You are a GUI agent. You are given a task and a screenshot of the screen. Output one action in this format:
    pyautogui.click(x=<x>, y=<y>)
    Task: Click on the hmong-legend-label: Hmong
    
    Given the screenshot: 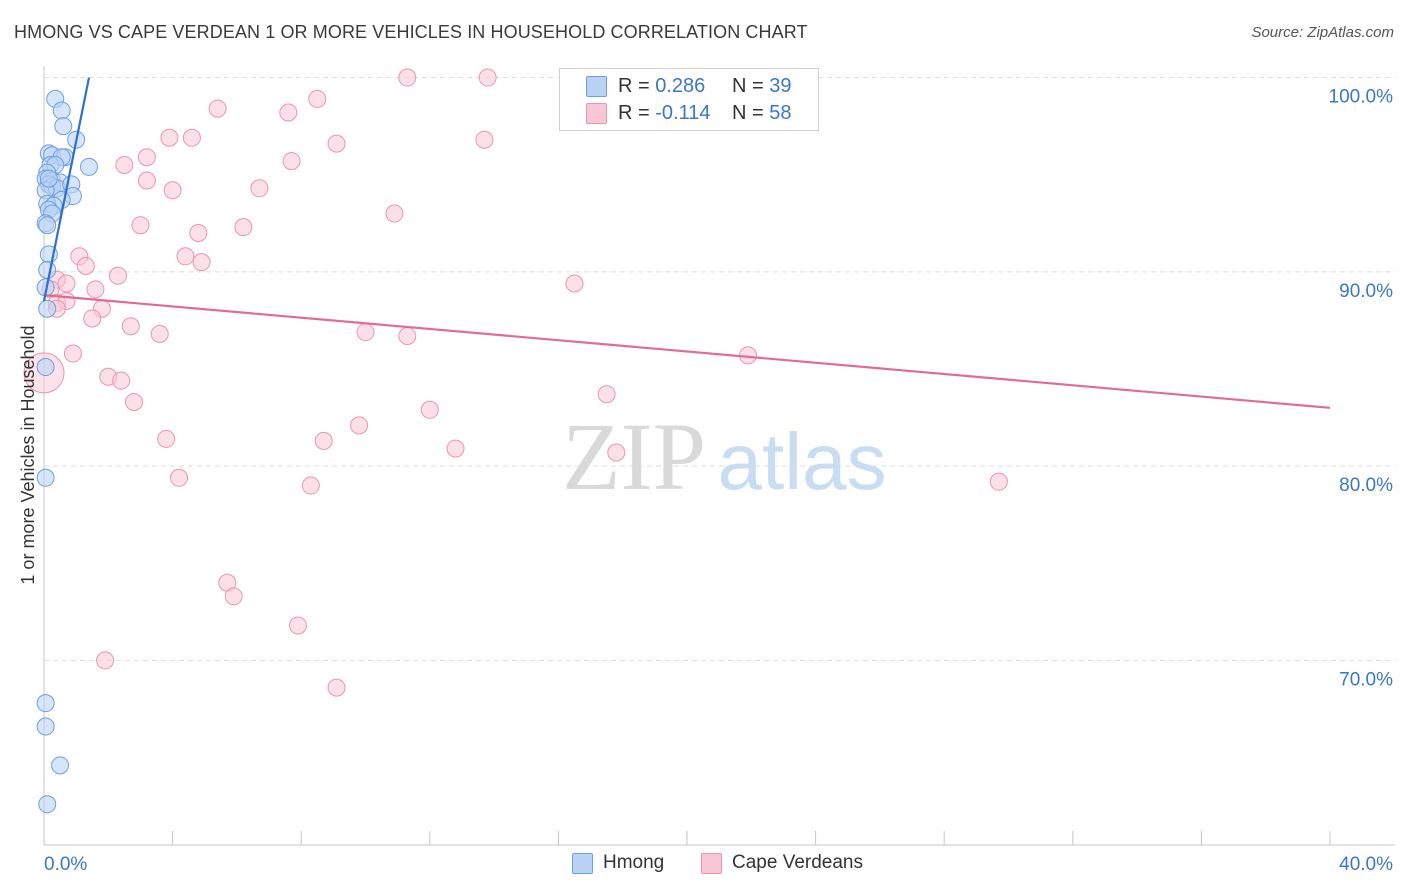 What is the action you would take?
    pyautogui.click(x=634, y=862)
    